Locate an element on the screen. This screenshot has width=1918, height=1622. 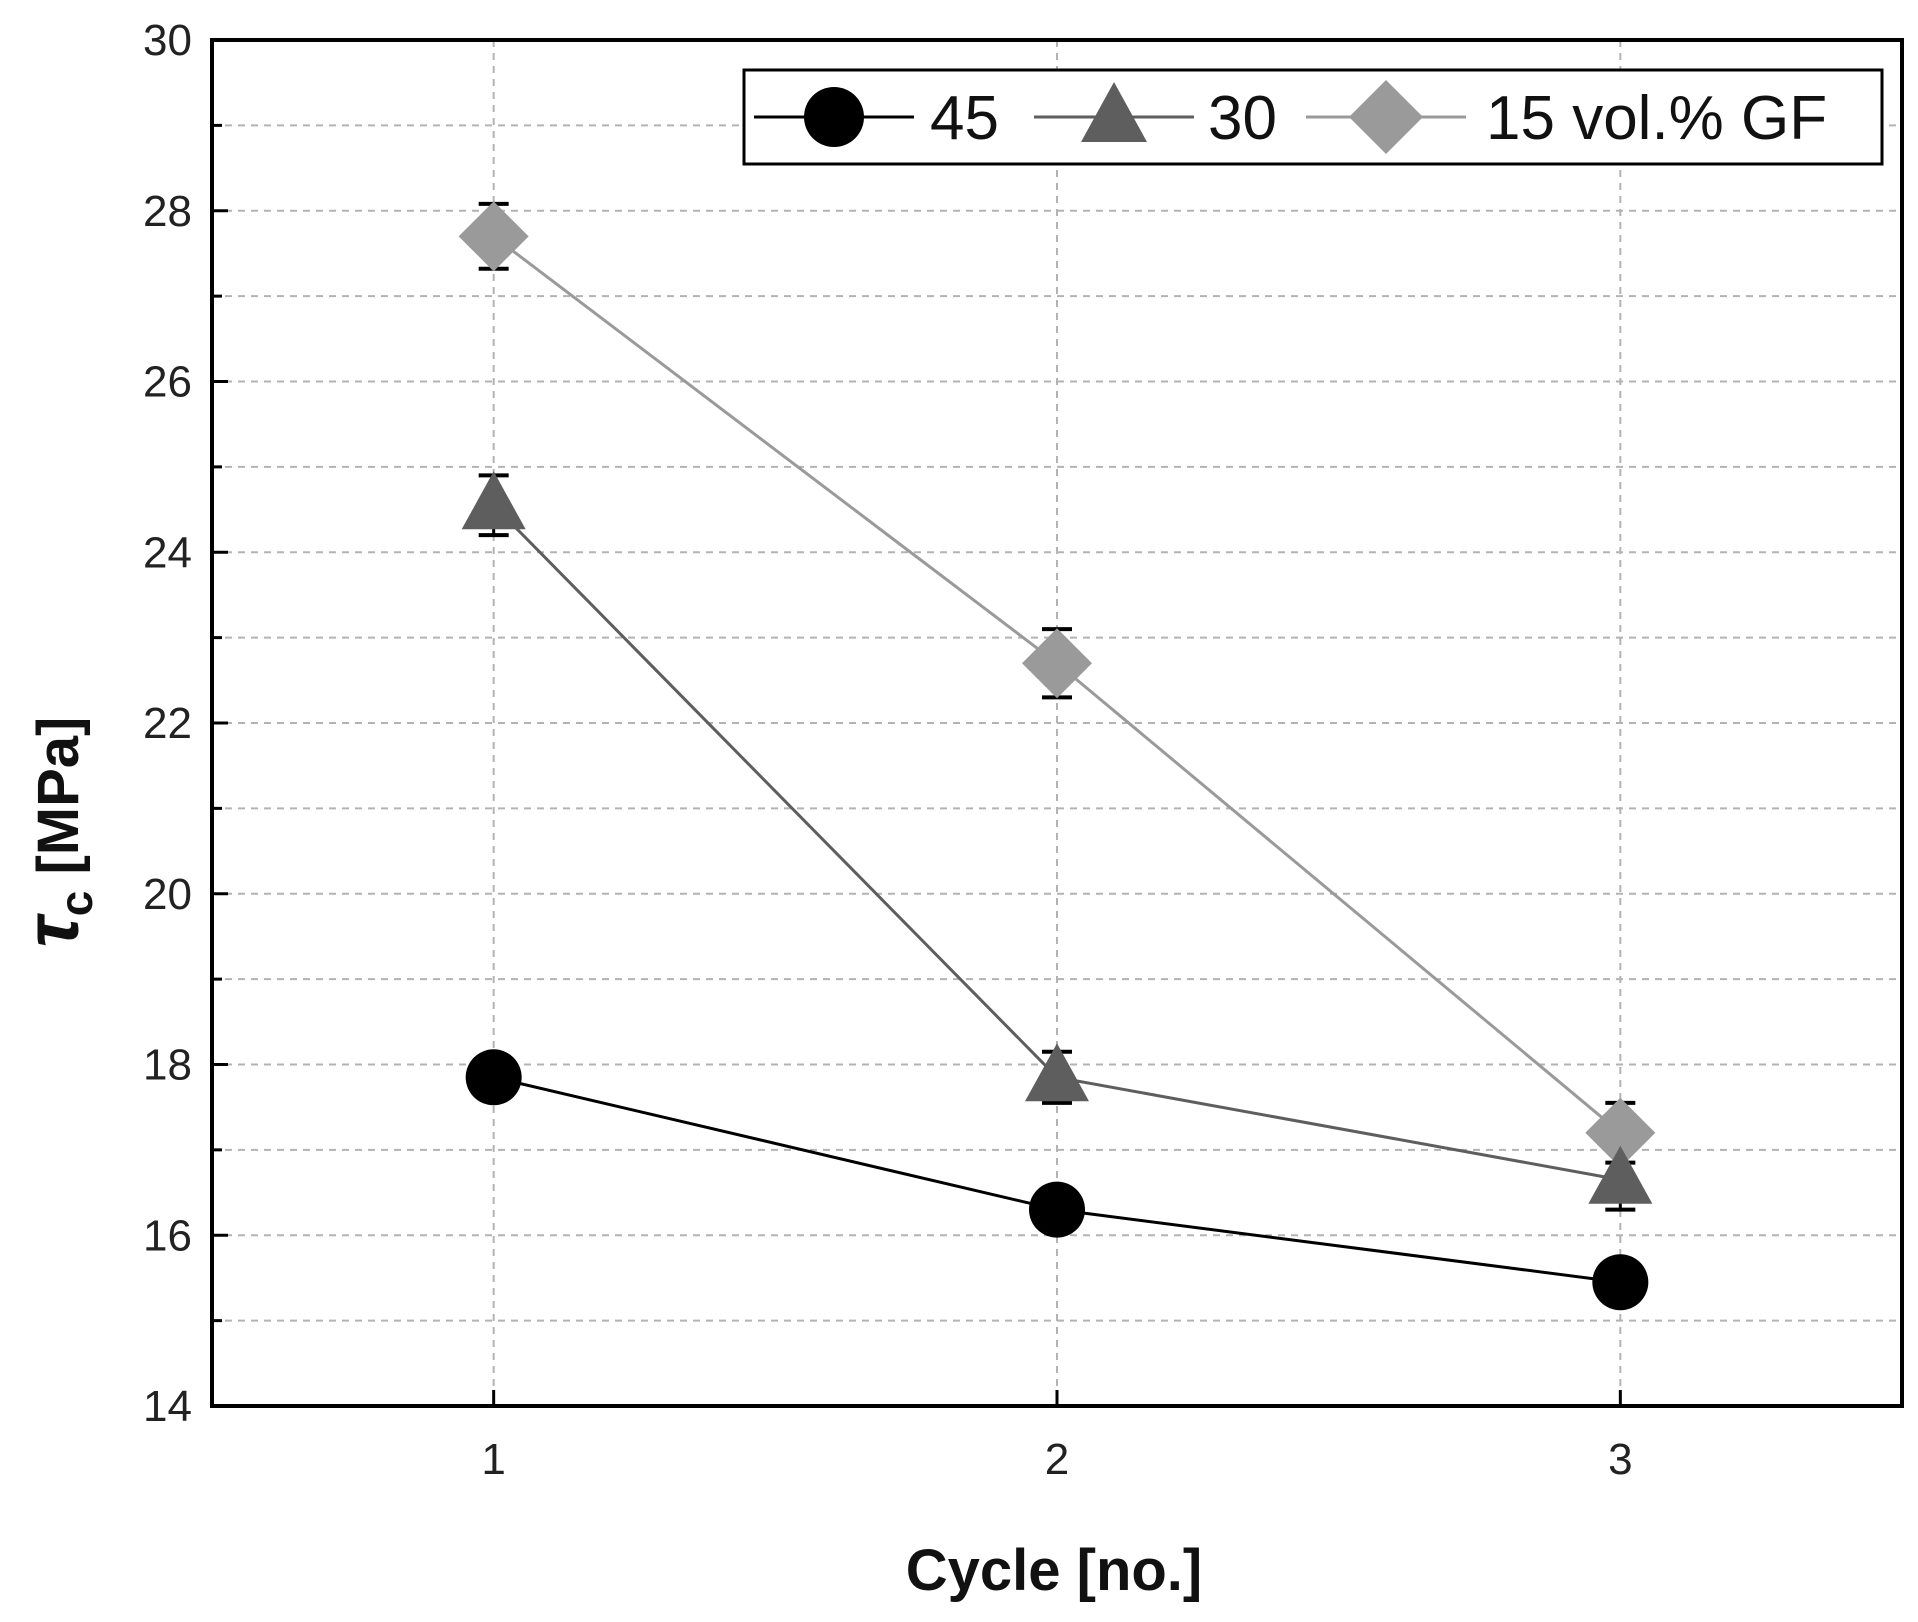
legend-entry-15-vol-gf: 15 vol.% GF is located at coordinates (1566, 117).